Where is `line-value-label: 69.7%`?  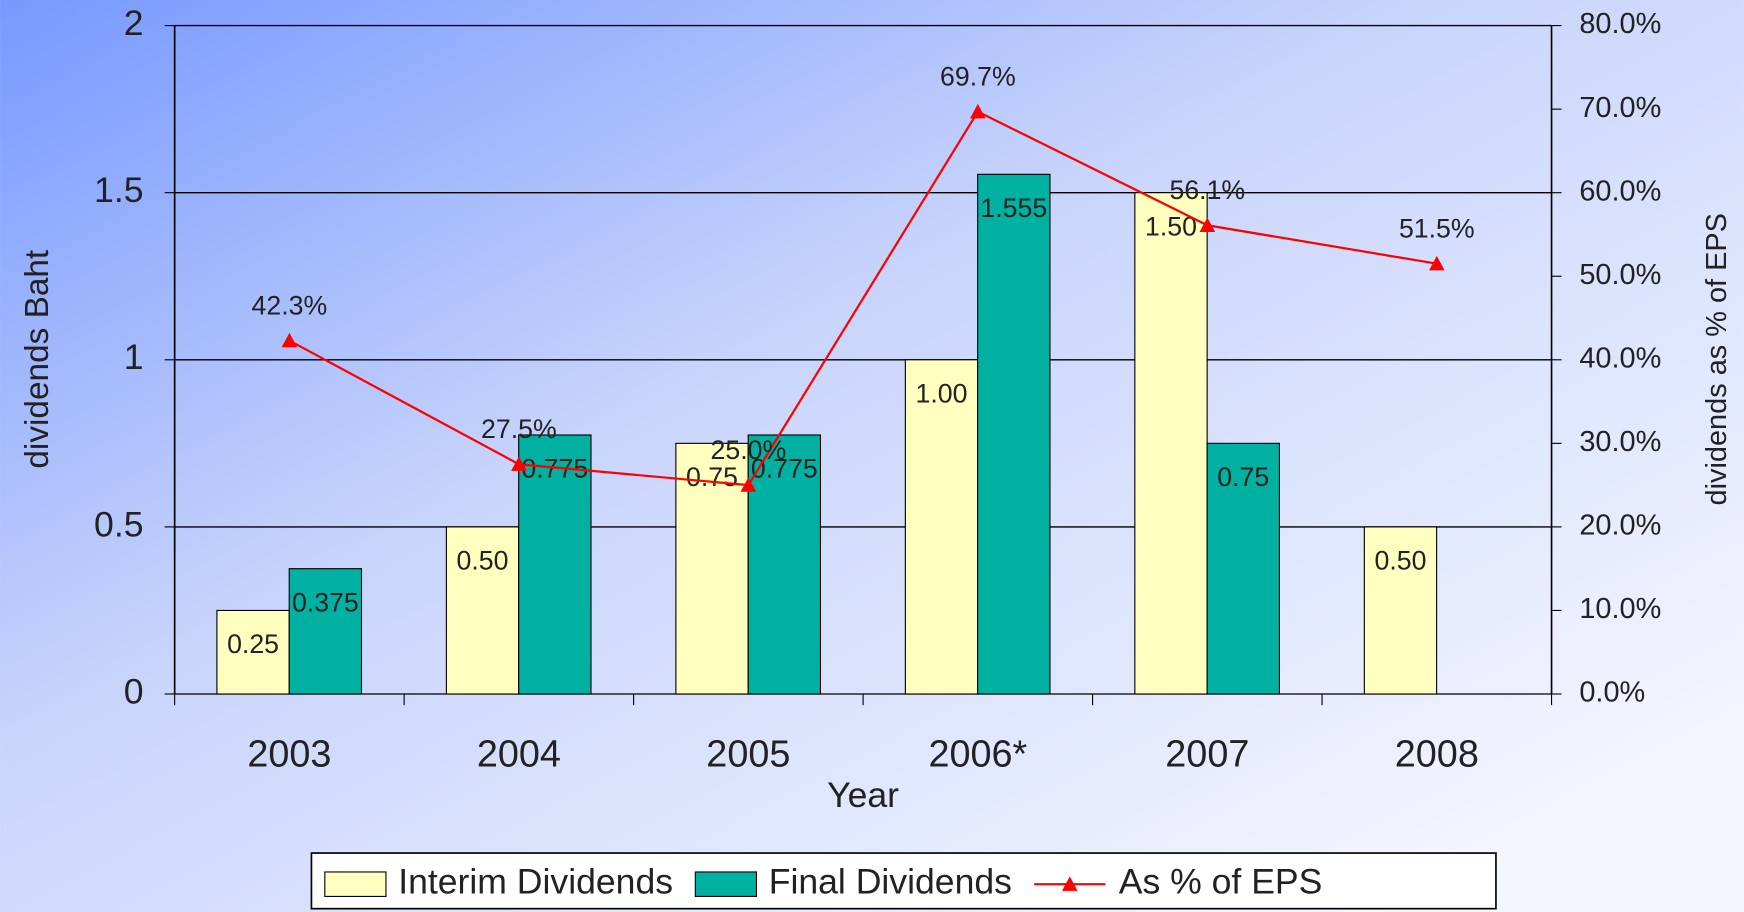
line-value-label: 69.7% is located at coordinates (978, 76).